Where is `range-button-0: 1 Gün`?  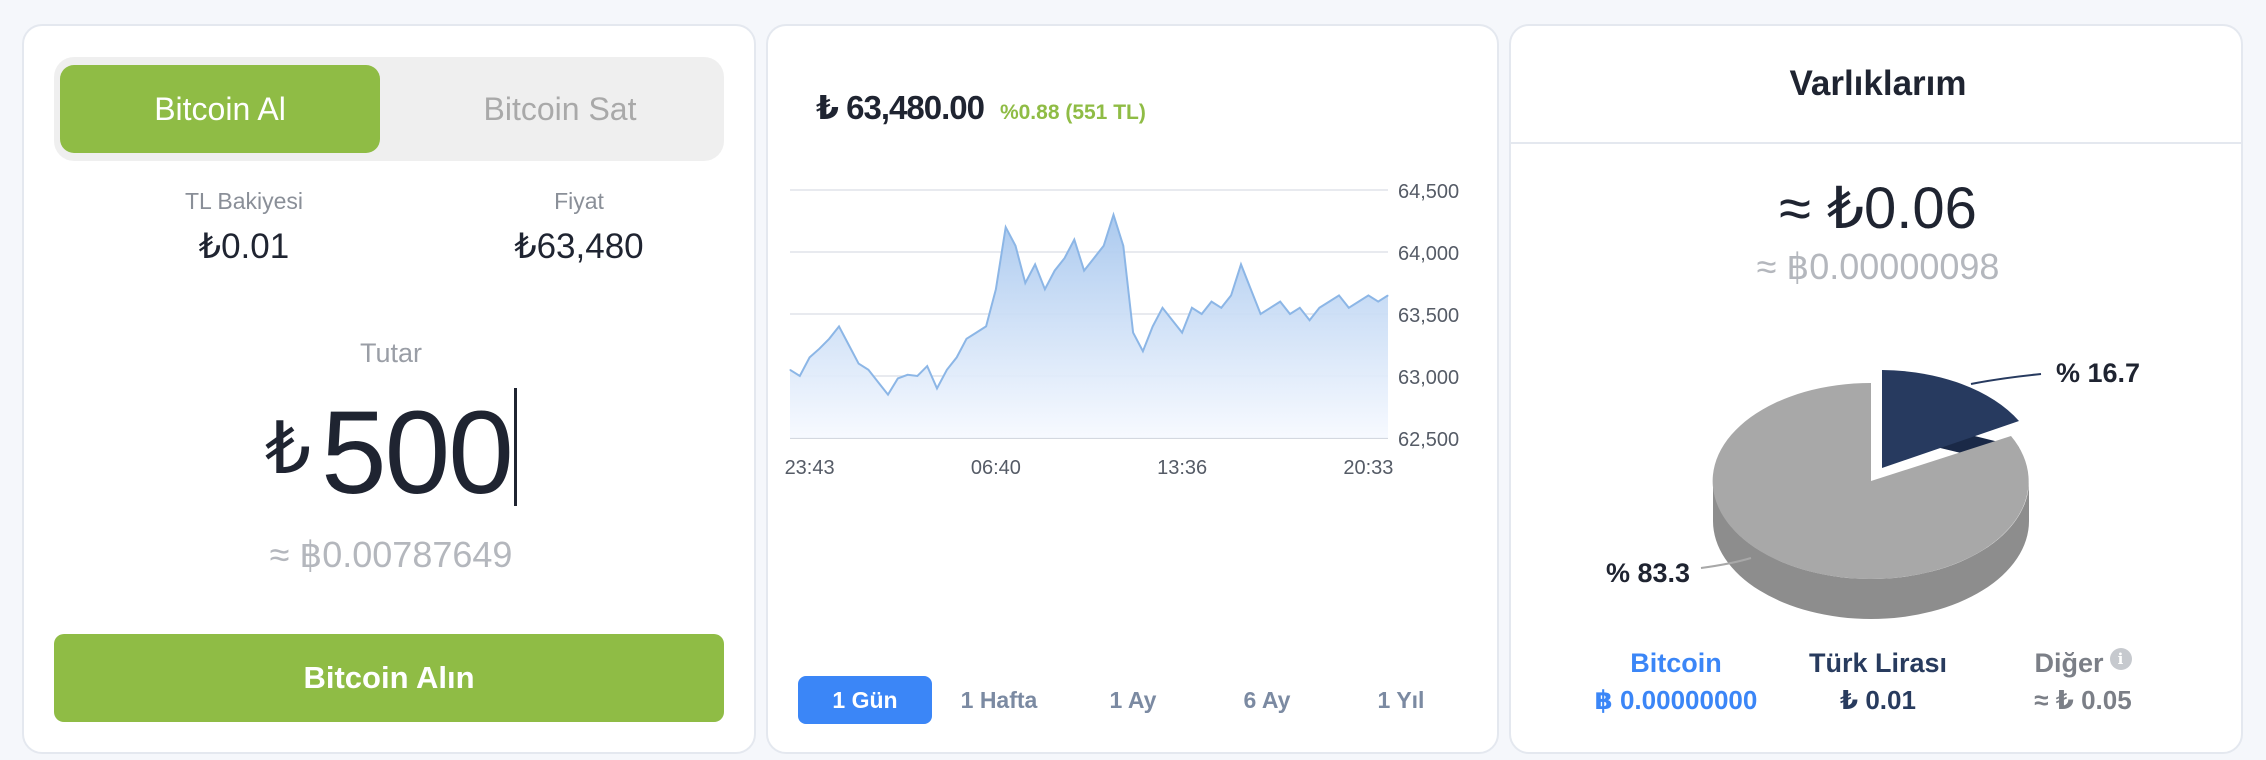
range-button-0: 1 Gün is located at coordinates (865, 700).